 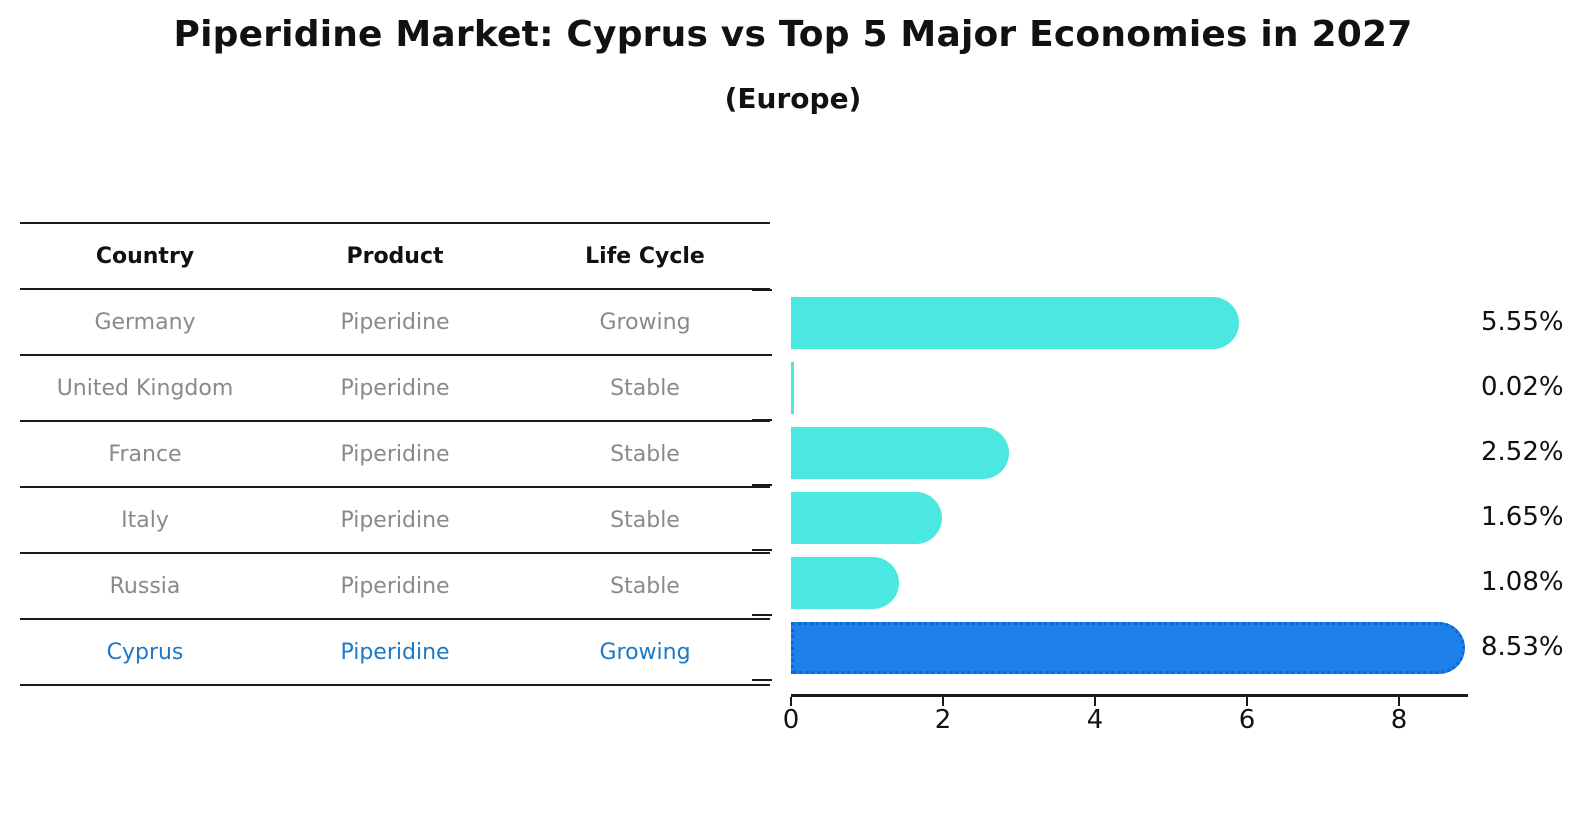 I want to click on table-cell-country: Cyprus, so click(x=145, y=652).